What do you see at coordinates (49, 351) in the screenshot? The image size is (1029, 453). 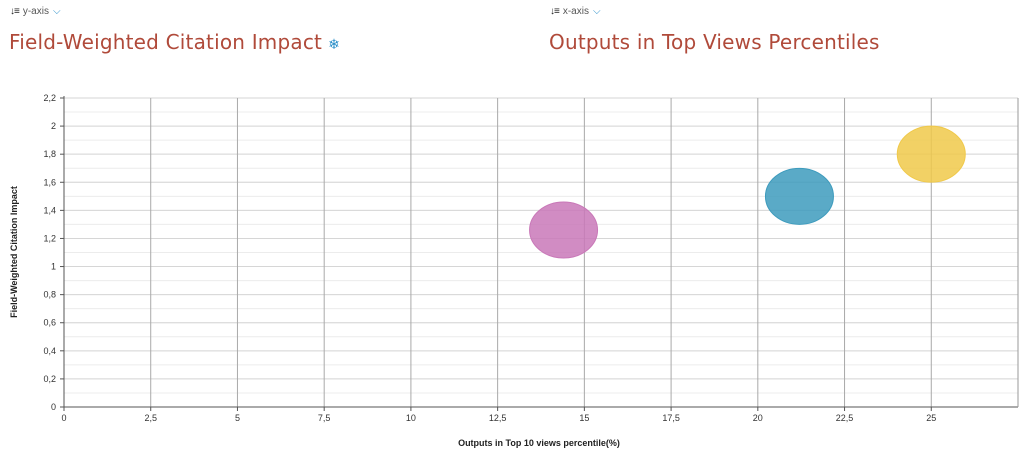 I see `y-tick-label: 0,4` at bounding box center [49, 351].